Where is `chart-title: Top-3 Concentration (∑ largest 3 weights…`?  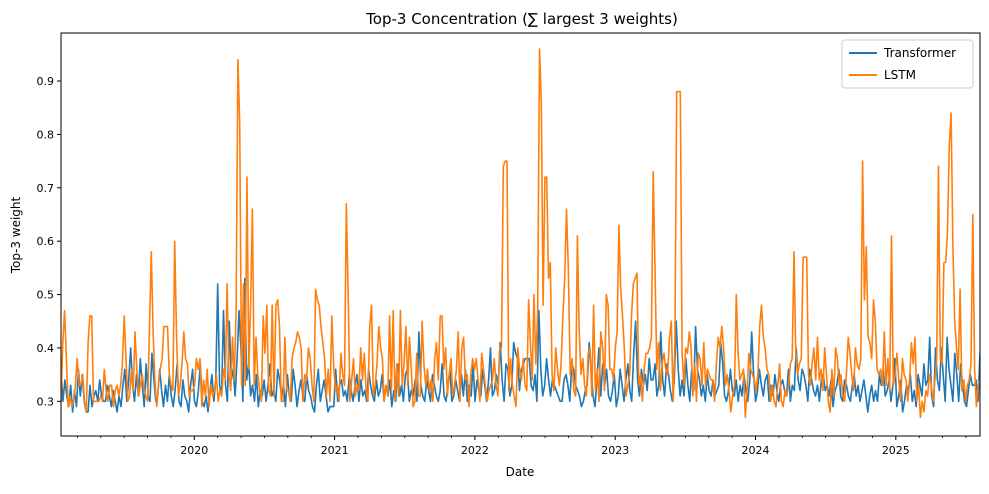 chart-title: Top-3 Concentration (∑ largest 3 weights… is located at coordinates (521, 19).